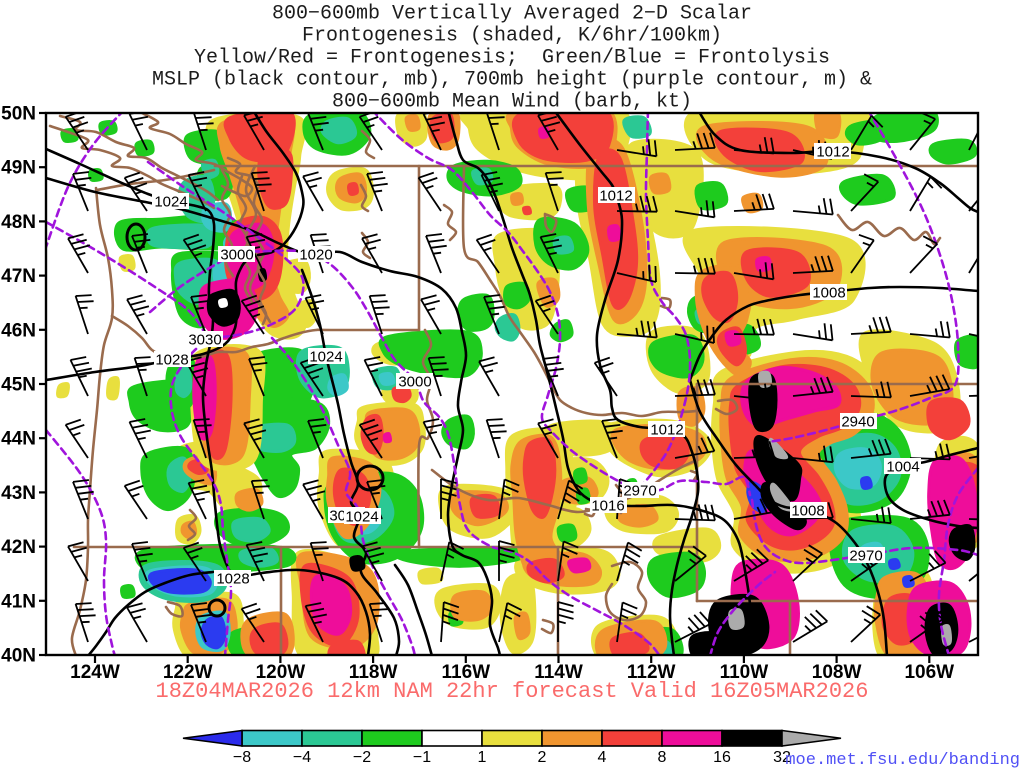 The width and height of the screenshot is (1024, 768). Describe the element at coordinates (18, 114) in the screenshot. I see `svg-text: 50N` at that location.